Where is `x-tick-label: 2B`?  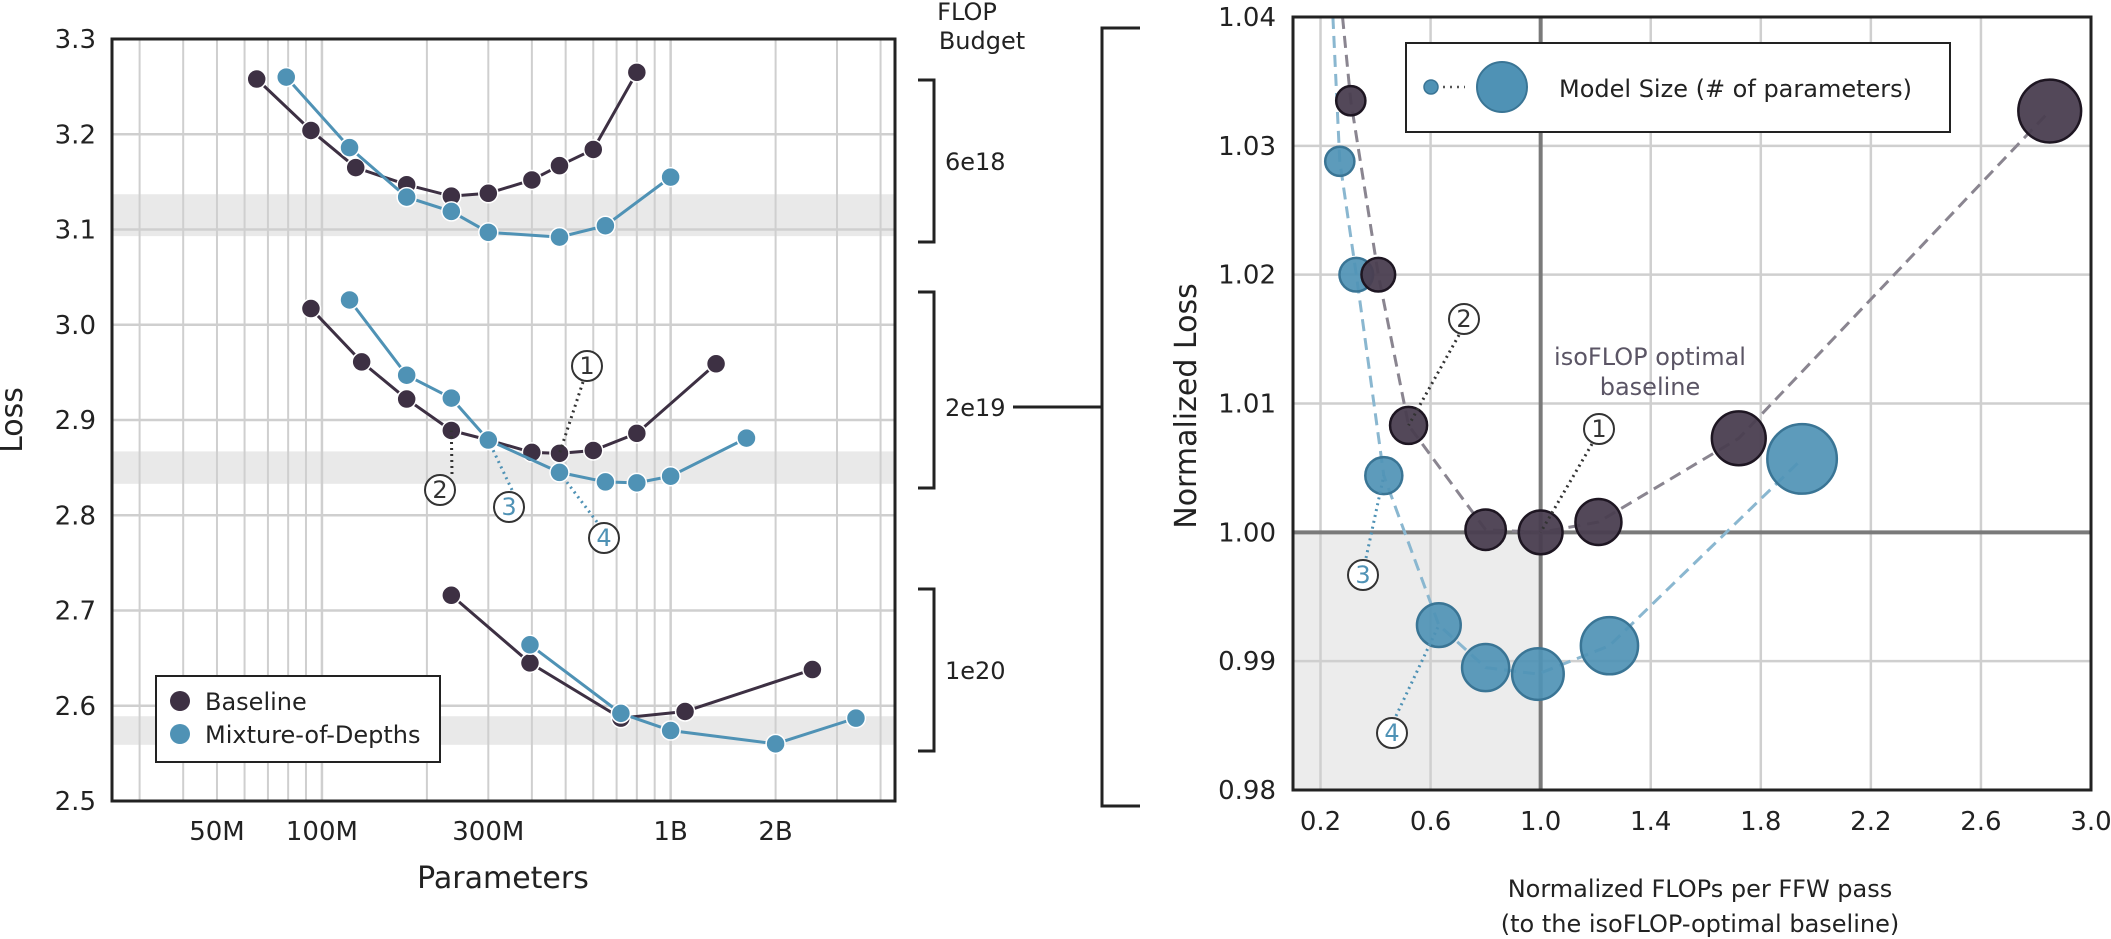
x-tick-label: 2B is located at coordinates (775, 832).